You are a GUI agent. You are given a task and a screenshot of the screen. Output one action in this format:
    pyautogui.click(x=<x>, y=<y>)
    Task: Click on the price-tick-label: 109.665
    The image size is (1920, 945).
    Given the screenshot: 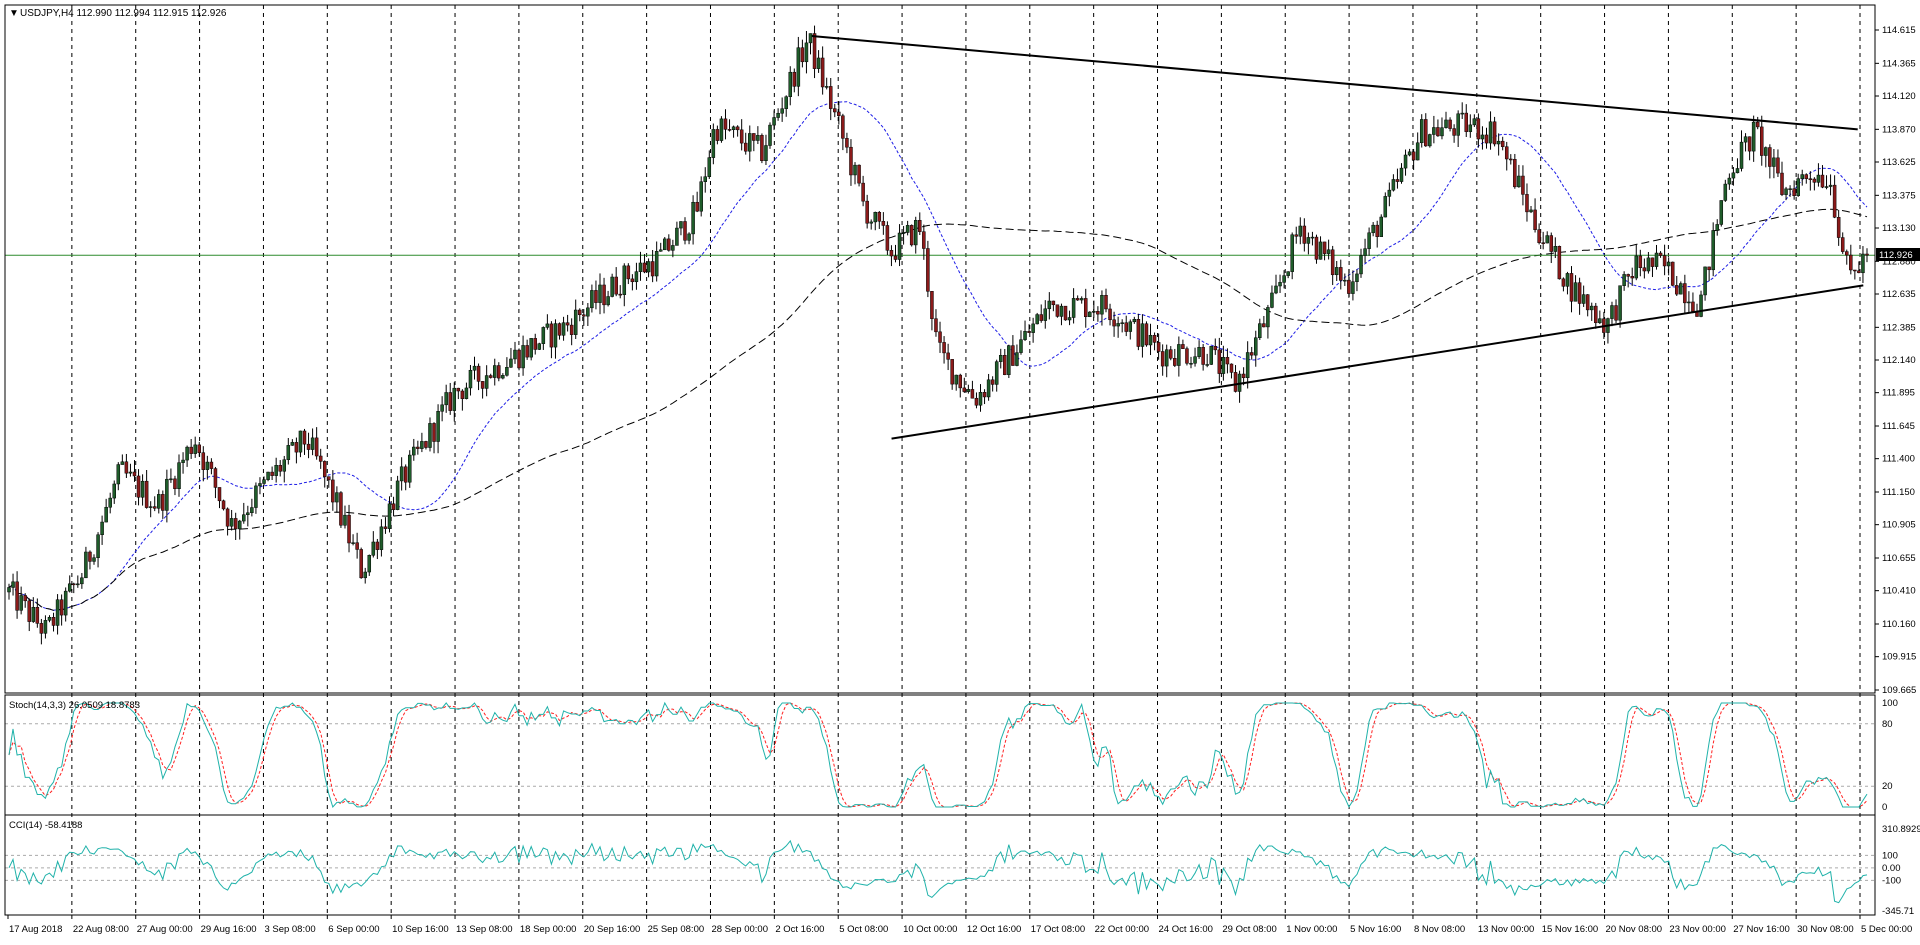 What is the action you would take?
    pyautogui.click(x=1899, y=690)
    